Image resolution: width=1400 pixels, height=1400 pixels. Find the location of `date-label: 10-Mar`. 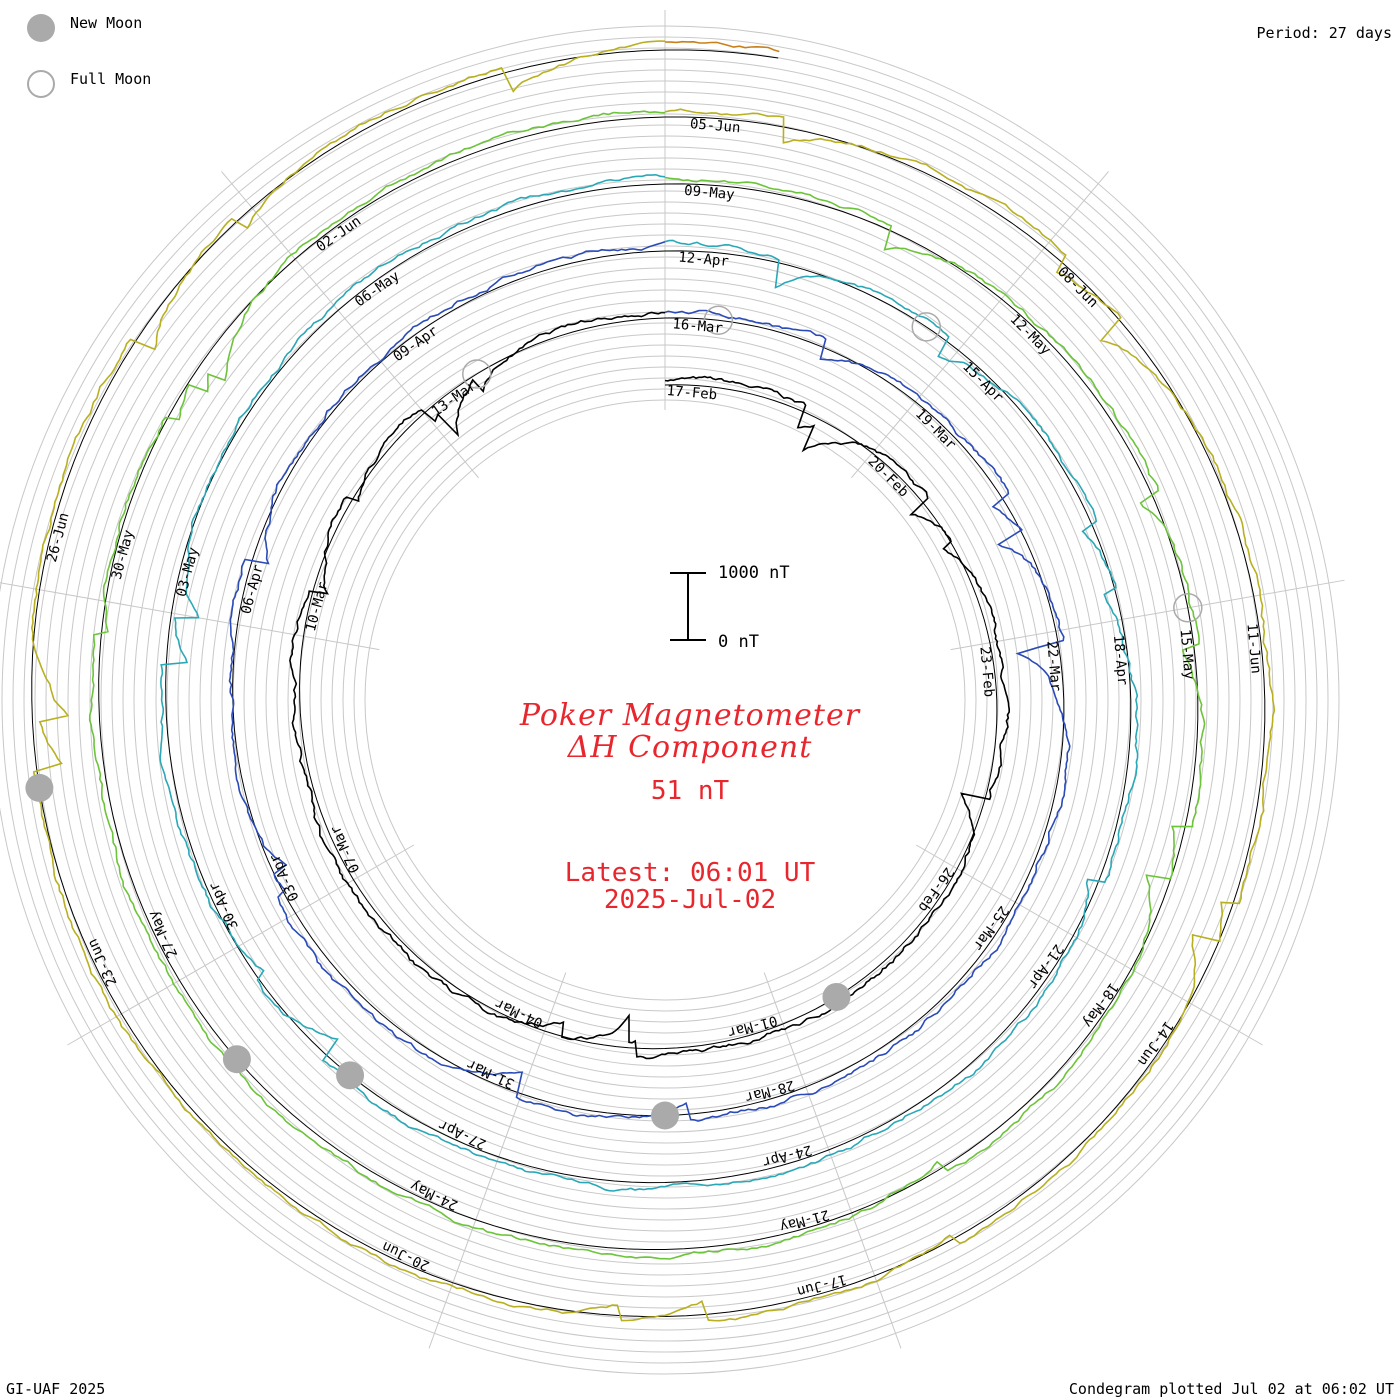

date-label: 10-Mar is located at coordinates (317, 606).